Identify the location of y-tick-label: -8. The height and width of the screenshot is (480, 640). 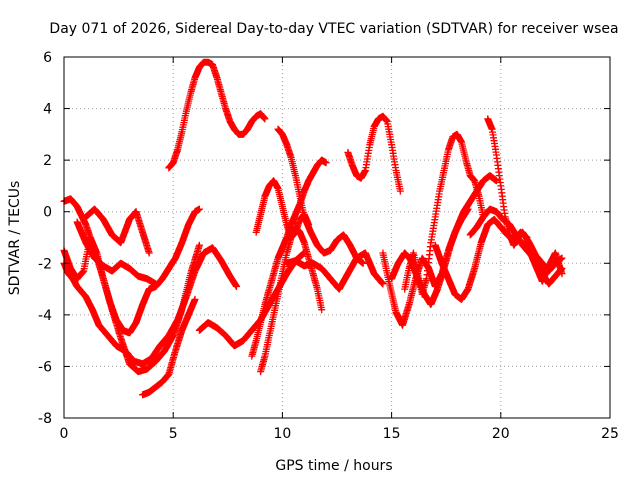
(45, 419).